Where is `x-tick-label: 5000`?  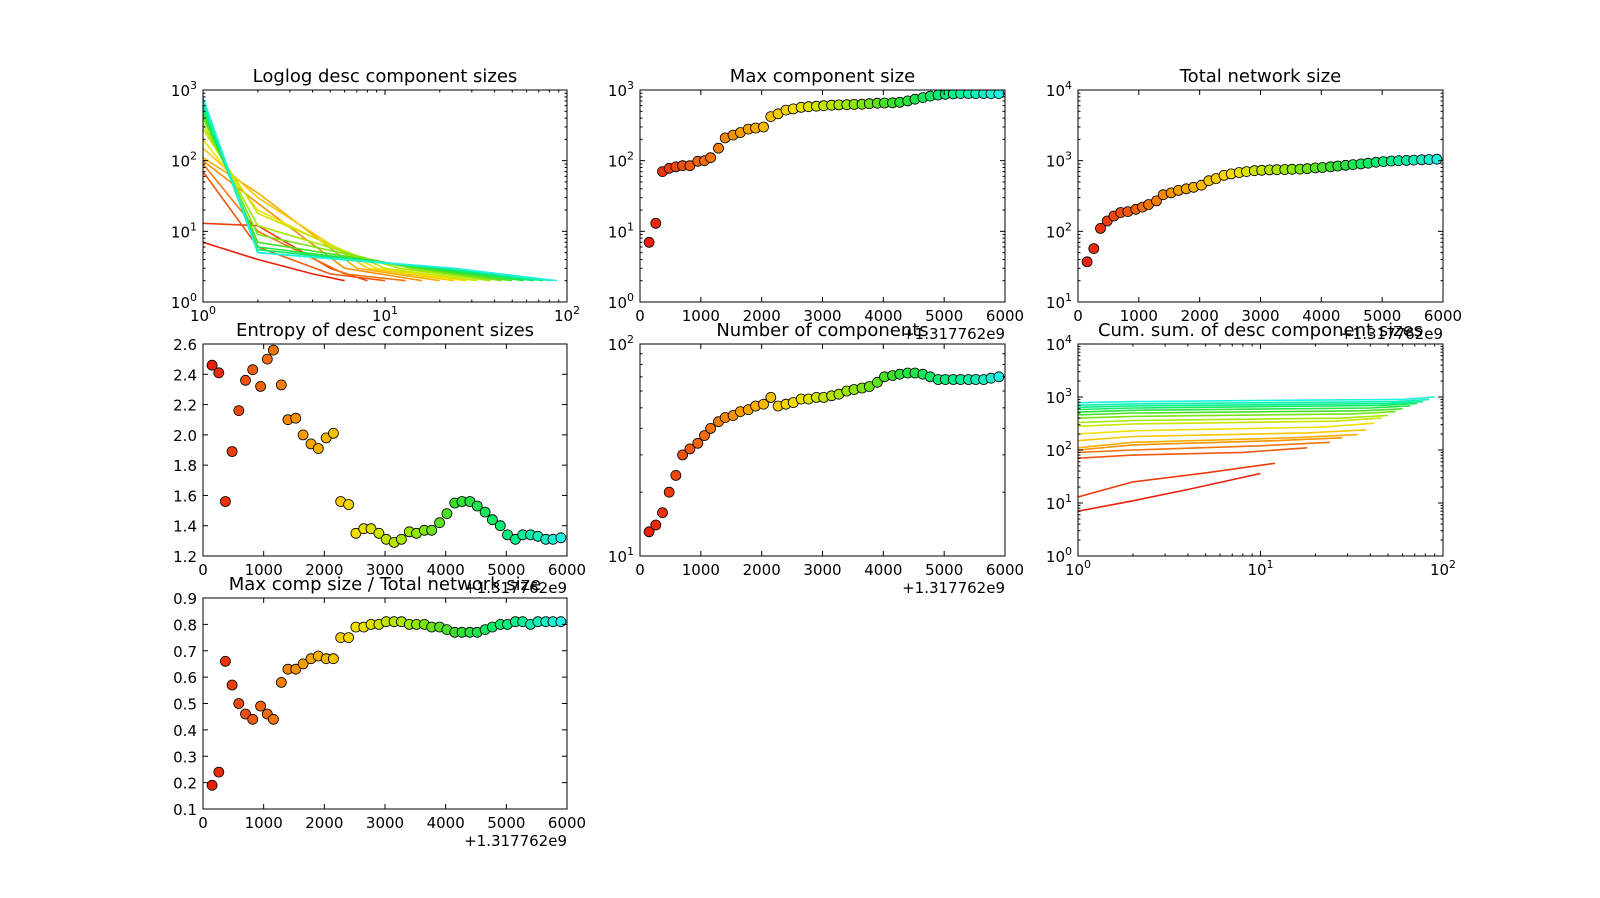
x-tick-label: 5000 is located at coordinates (1382, 316).